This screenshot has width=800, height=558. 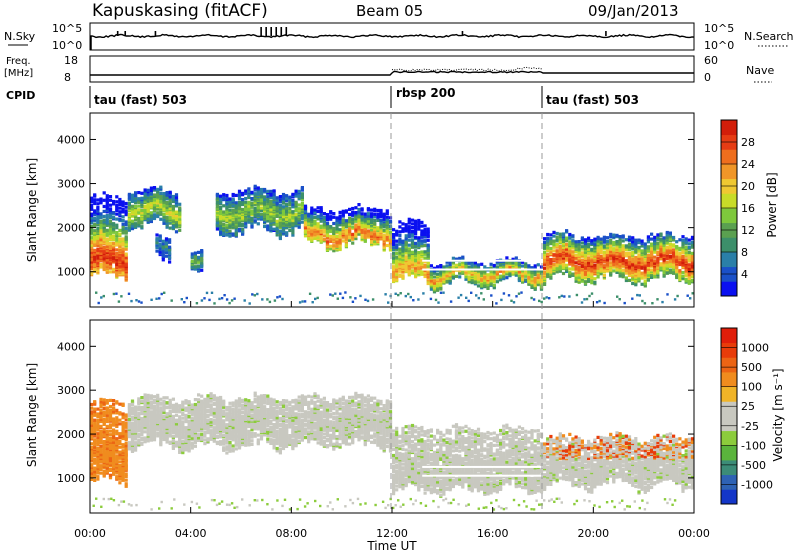 I want to click on colorbar-tick-label: 24, so click(x=748, y=164).